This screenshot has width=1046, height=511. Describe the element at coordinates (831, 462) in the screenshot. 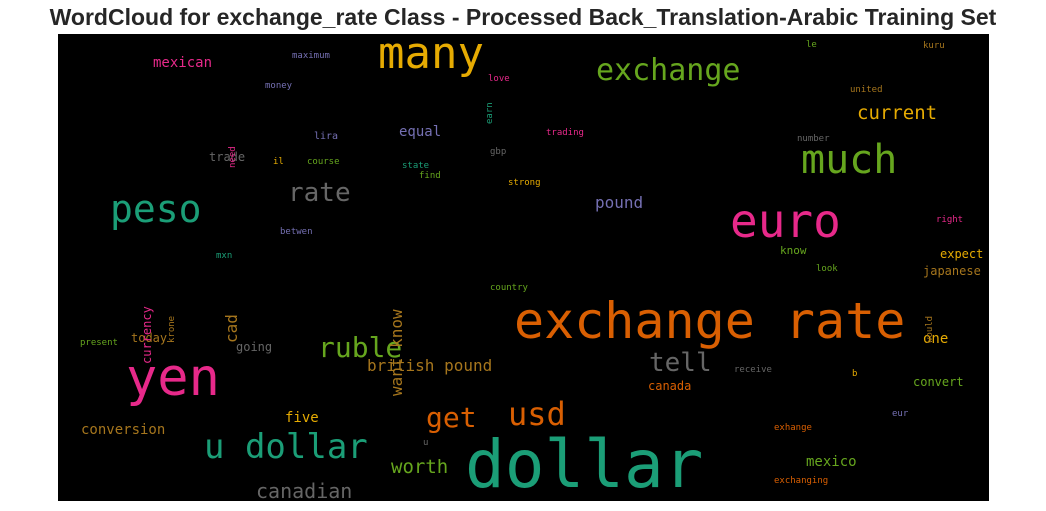

I see `word-mexico: mexico` at that location.